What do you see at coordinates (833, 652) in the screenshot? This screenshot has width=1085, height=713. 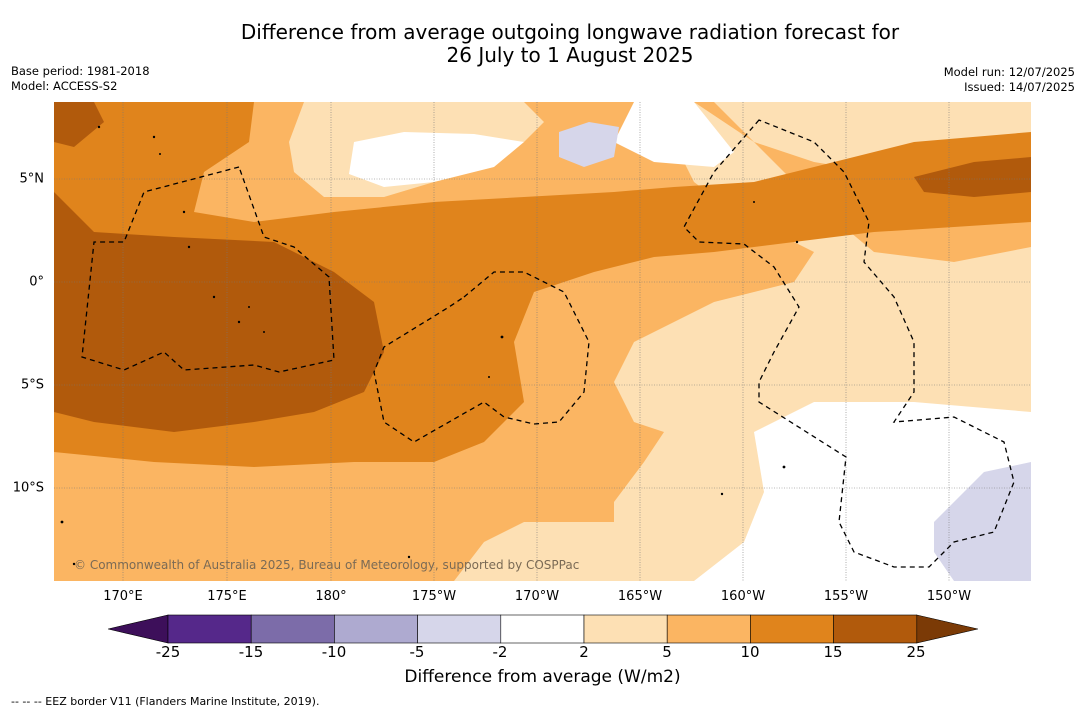 I see `cbar-tick: 15` at bounding box center [833, 652].